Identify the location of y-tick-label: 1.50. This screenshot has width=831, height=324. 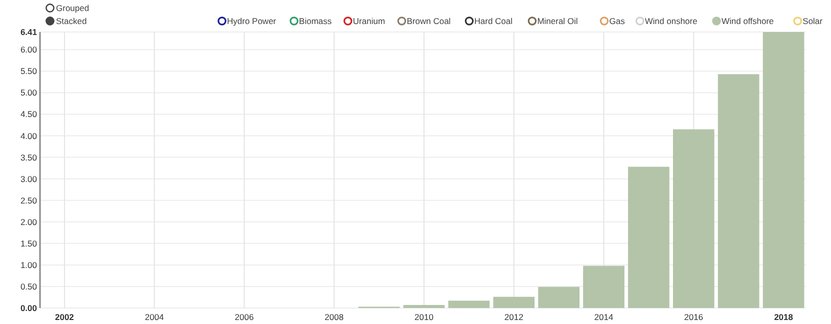
(29, 243).